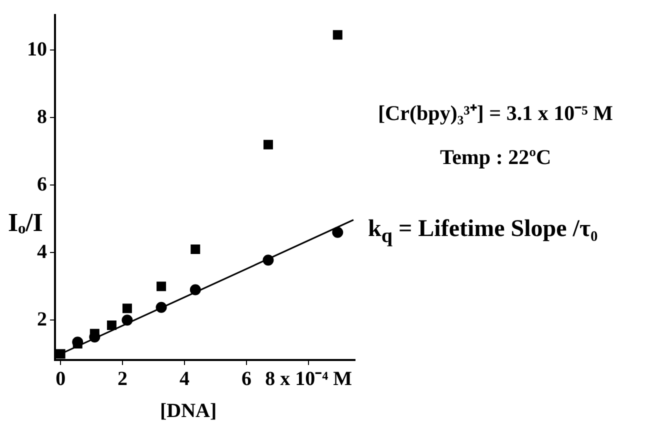  I want to click on x-tick-label: 8 x 10⁻⁴ M, so click(308, 379).